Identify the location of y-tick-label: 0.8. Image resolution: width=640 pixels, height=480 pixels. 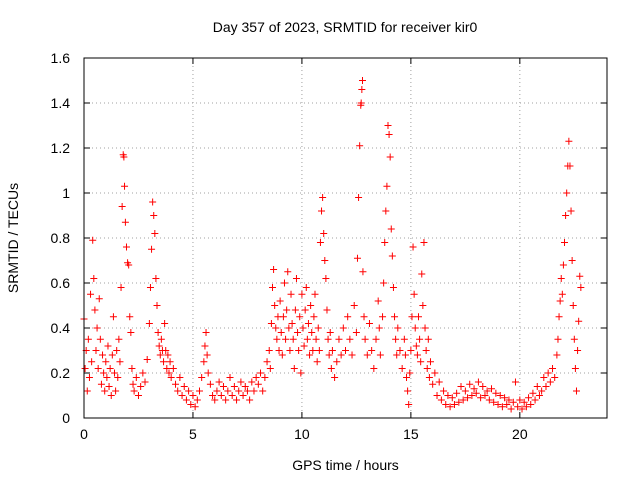
(61, 238).